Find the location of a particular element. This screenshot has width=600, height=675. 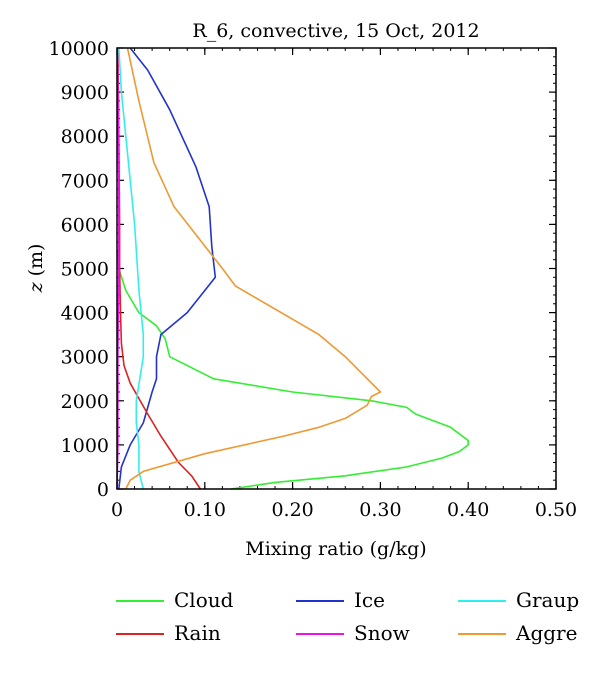

y-tick-label: 9000 is located at coordinates (85, 93).